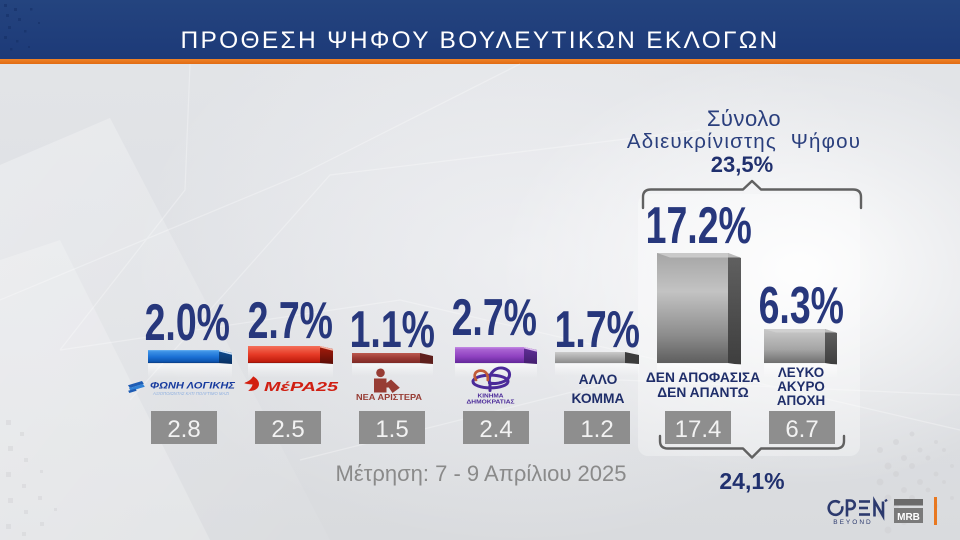 Image resolution: width=960 pixels, height=540 pixels. I want to click on svg-text: ΦΩΝΗ ΛΟΓΙΚΗΣ, so click(193, 386).